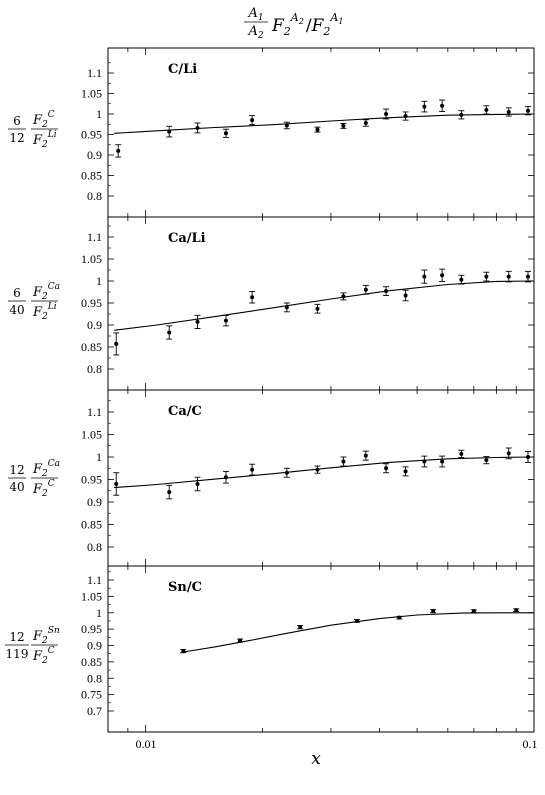  What do you see at coordinates (307, 24) in the screenshot?
I see `title-expression: F2A2/F2A1` at bounding box center [307, 24].